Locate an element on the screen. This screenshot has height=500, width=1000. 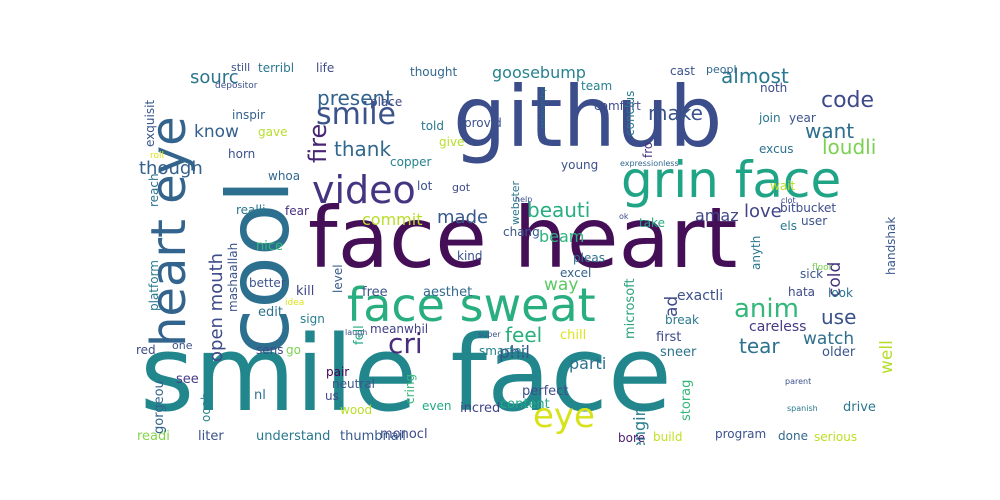
word-loudli: loudli is located at coordinates (849, 147).